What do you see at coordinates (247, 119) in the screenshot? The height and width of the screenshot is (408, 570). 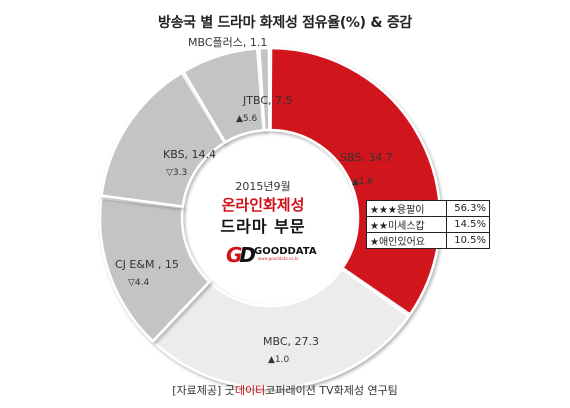 I see `slice-change: ▲5.6` at bounding box center [247, 119].